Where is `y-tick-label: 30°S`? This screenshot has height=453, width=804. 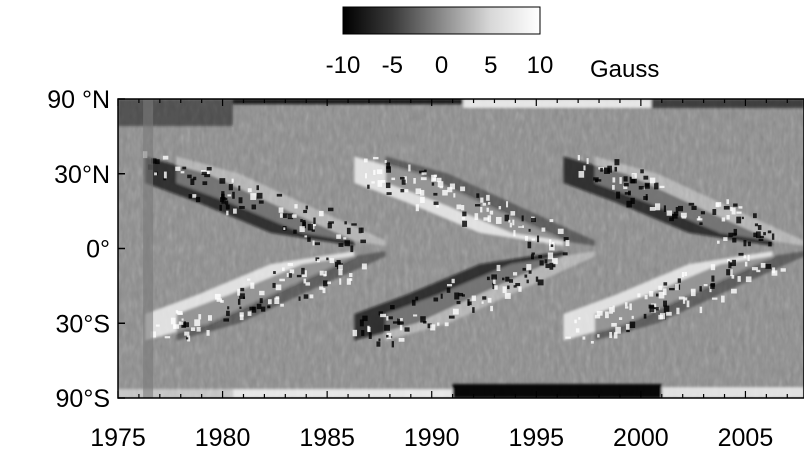
y-tick-label: 30°S is located at coordinates (83, 324).